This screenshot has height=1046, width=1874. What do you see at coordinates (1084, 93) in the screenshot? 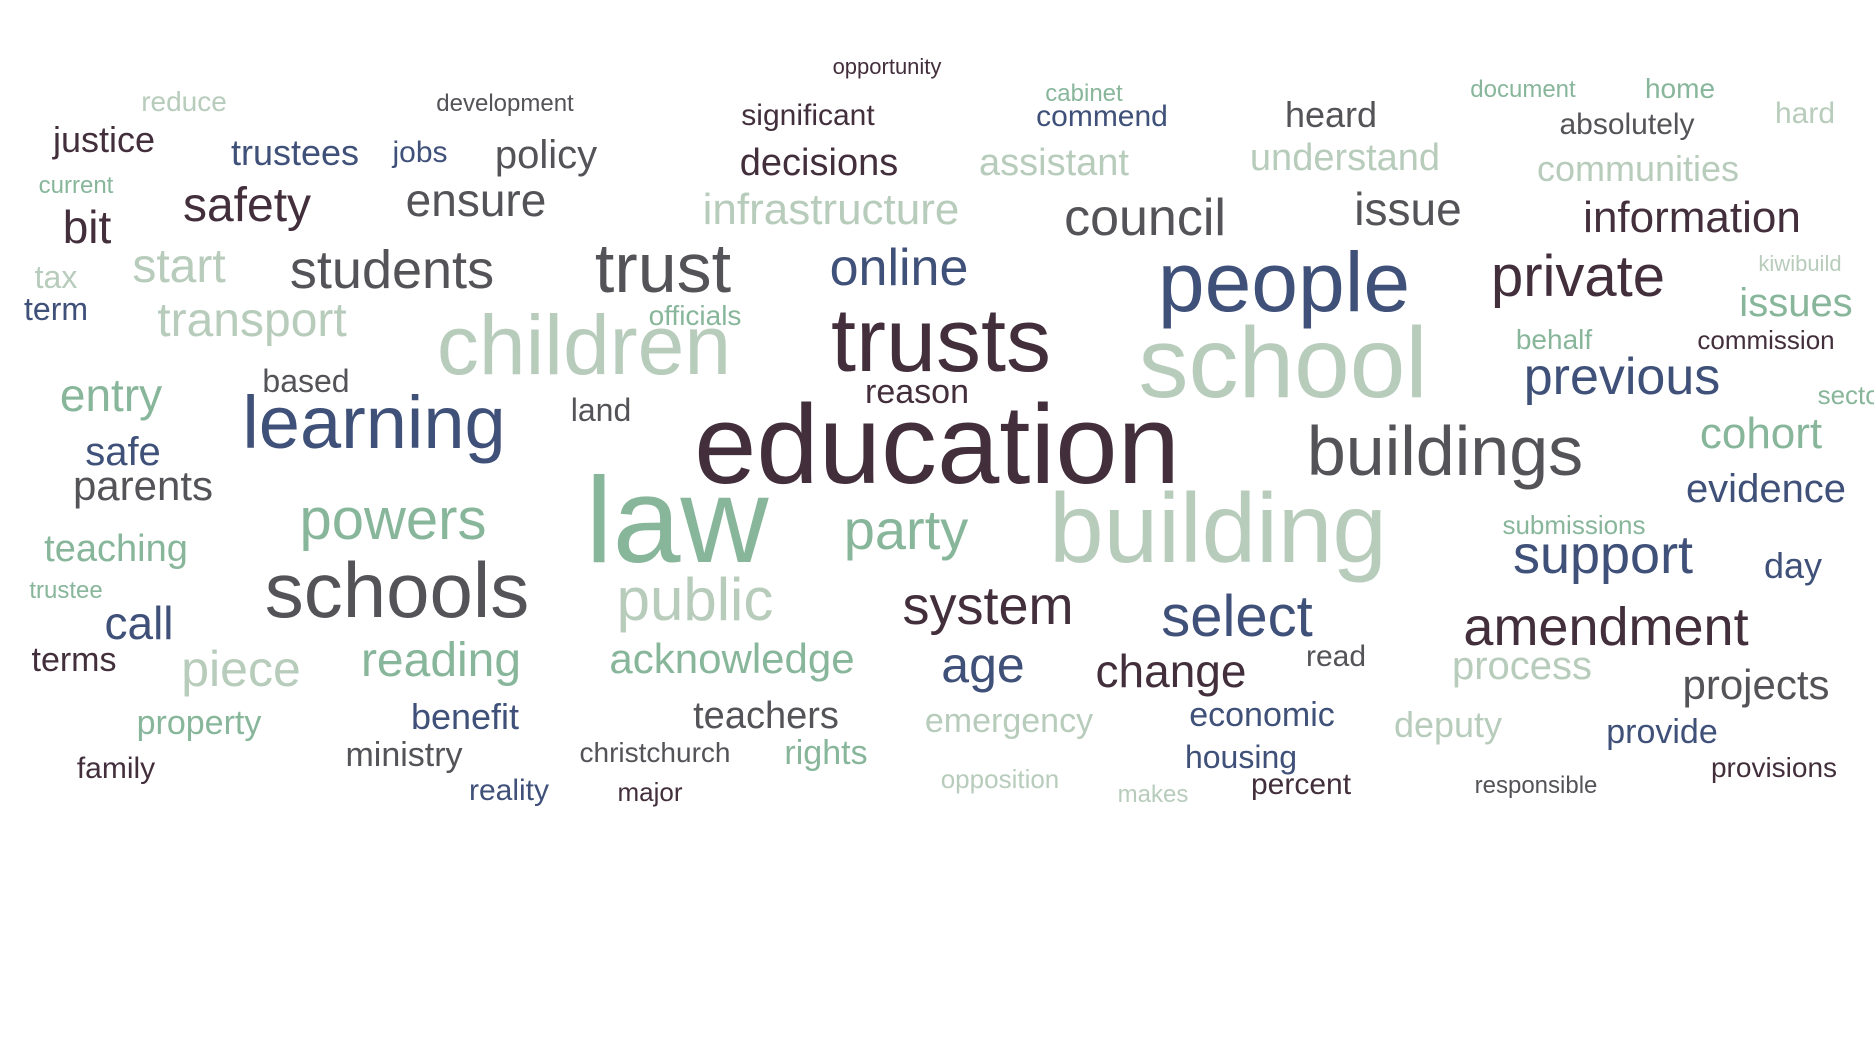
I see `word-cabinet: cabinet` at bounding box center [1084, 93].